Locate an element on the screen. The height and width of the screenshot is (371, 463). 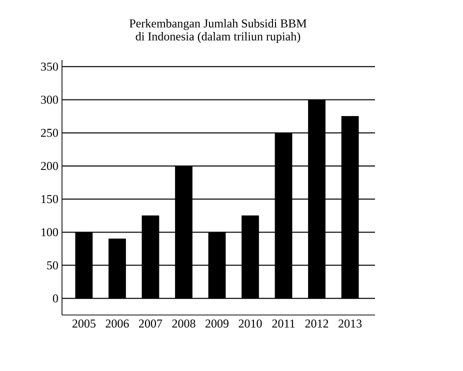
x-tick-label: 2008 is located at coordinates (184, 324).